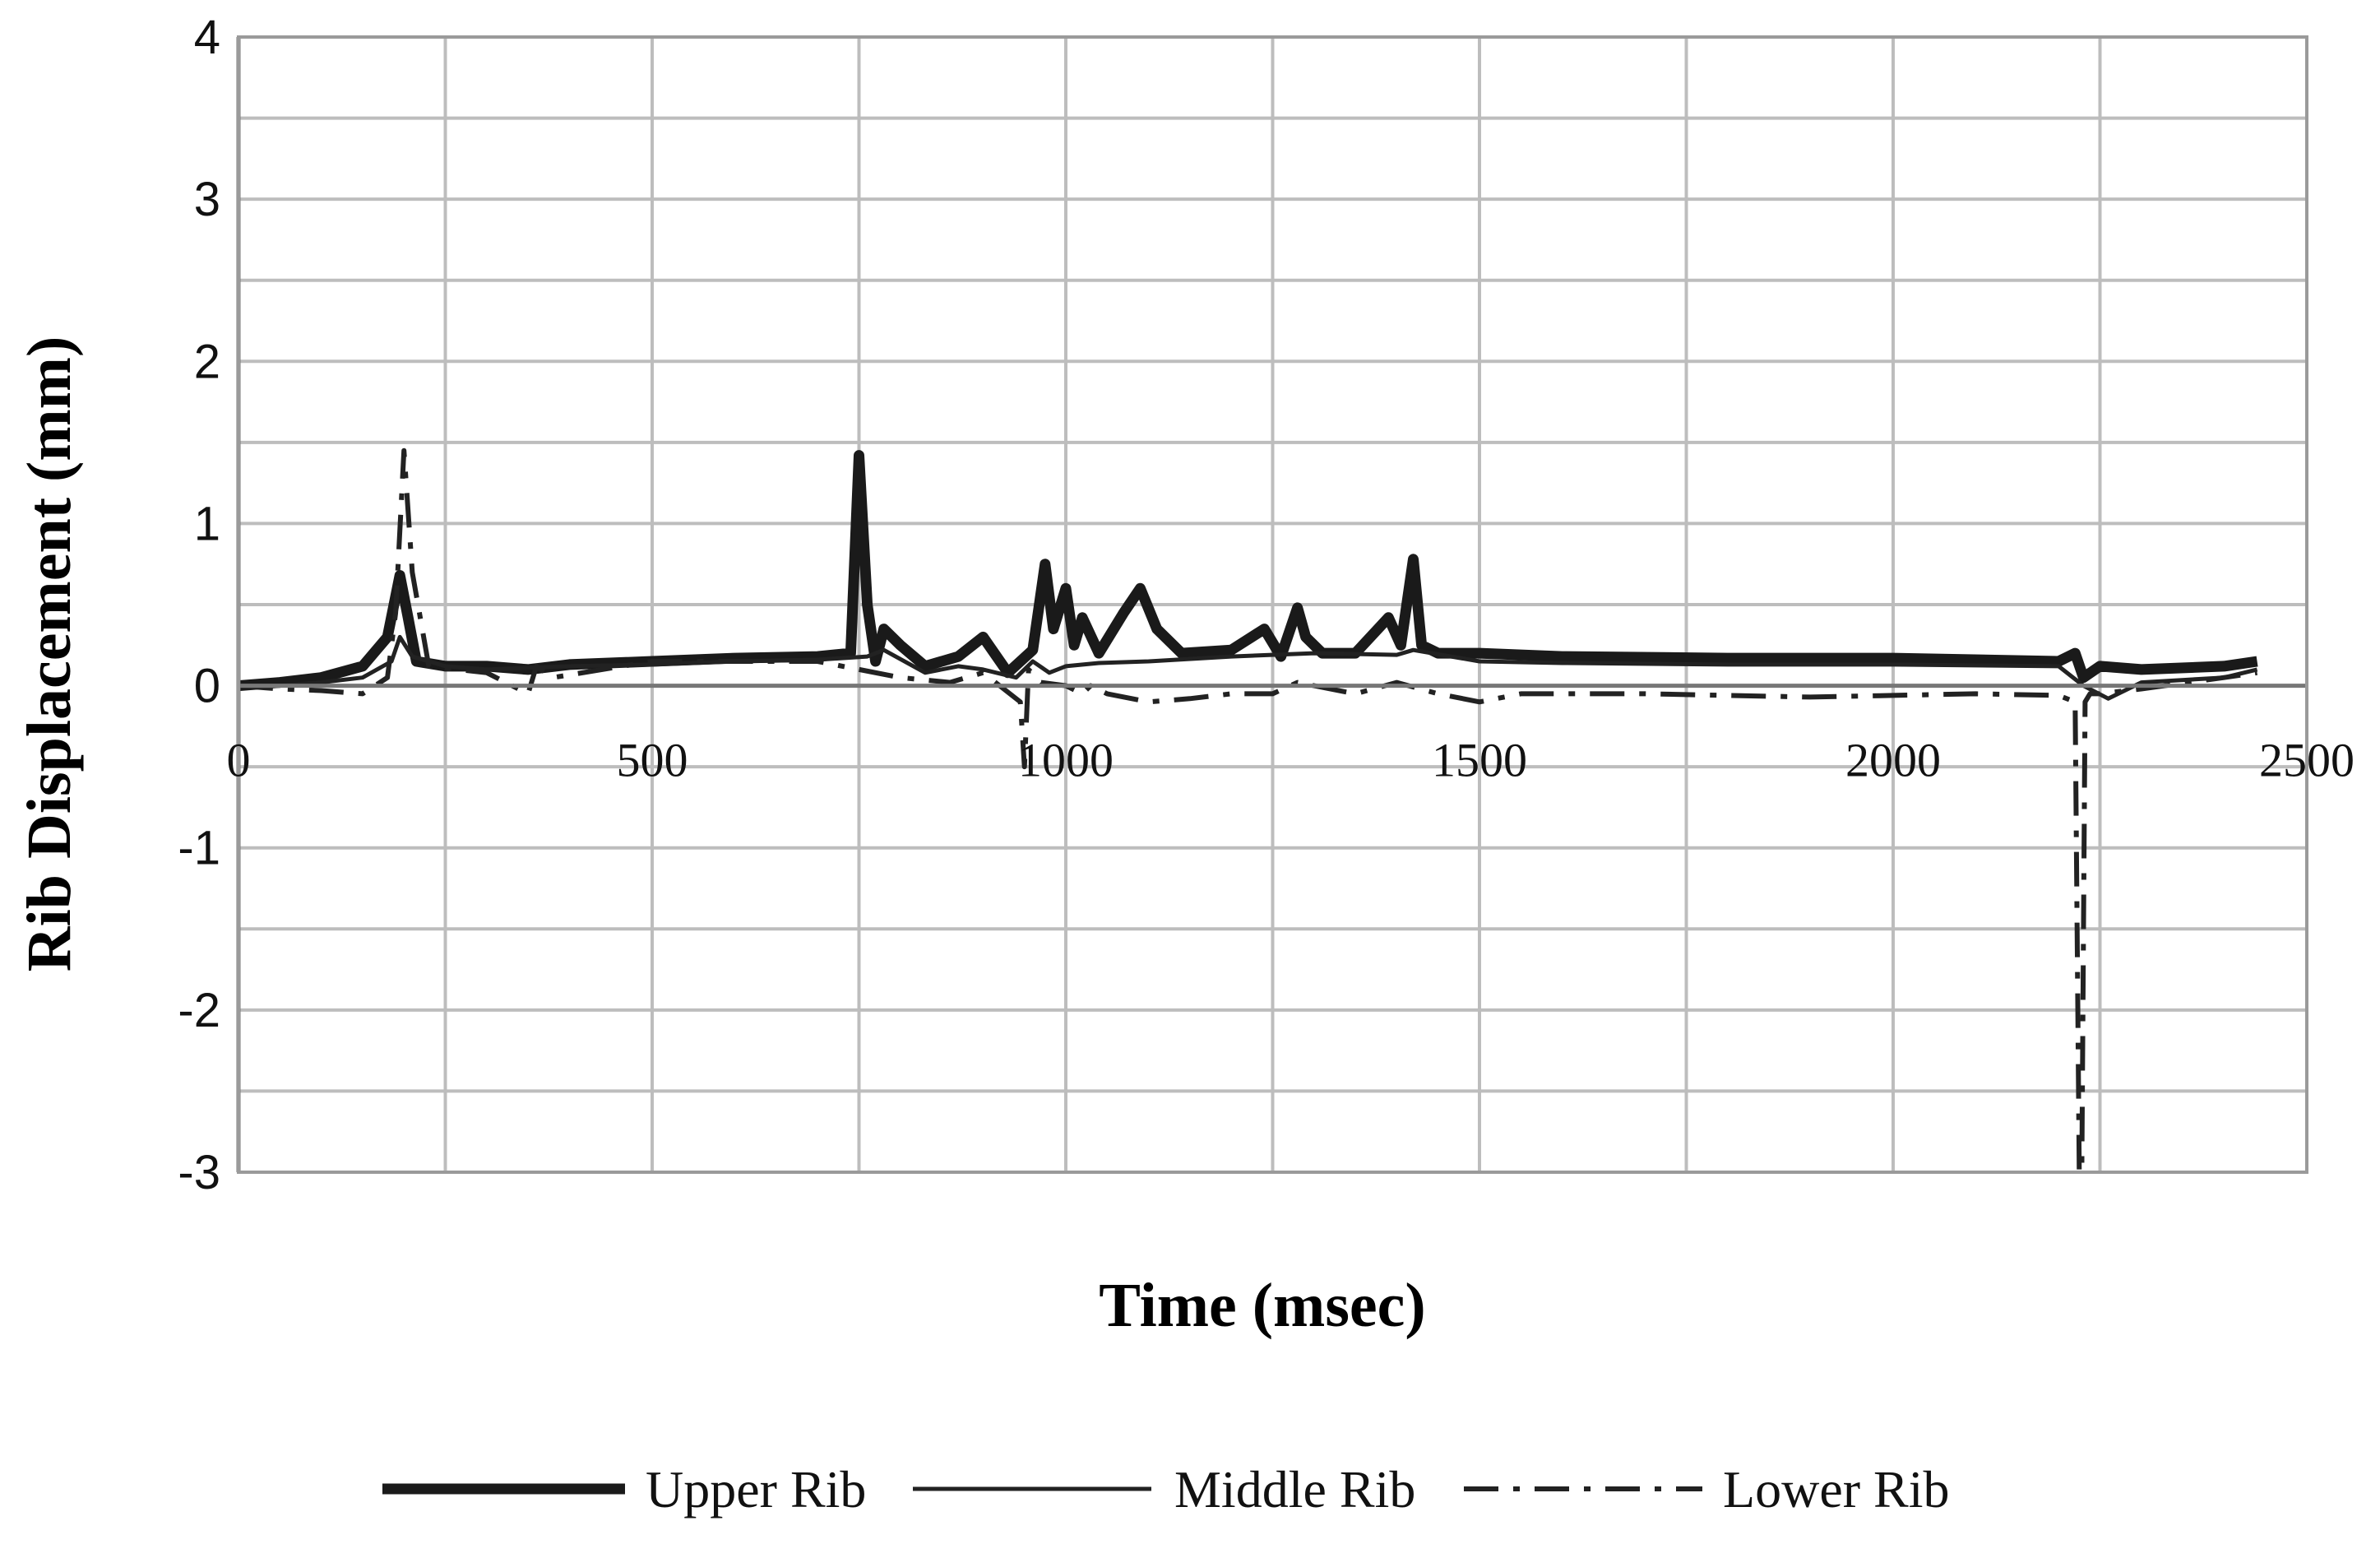 This screenshot has width=2380, height=1544. Describe the element at coordinates (1248, 571) in the screenshot. I see `series-line-upper-rib` at that location.